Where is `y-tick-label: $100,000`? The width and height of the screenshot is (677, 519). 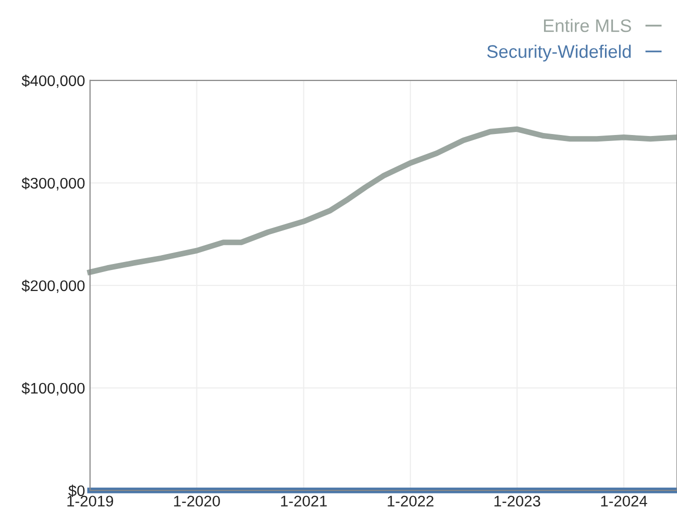
y-tick-label: $100,000 is located at coordinates (53, 389).